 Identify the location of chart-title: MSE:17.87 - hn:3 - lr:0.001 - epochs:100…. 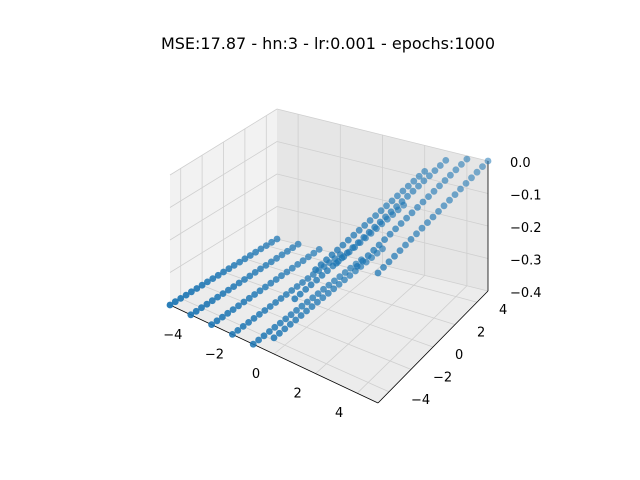
(328, 43).